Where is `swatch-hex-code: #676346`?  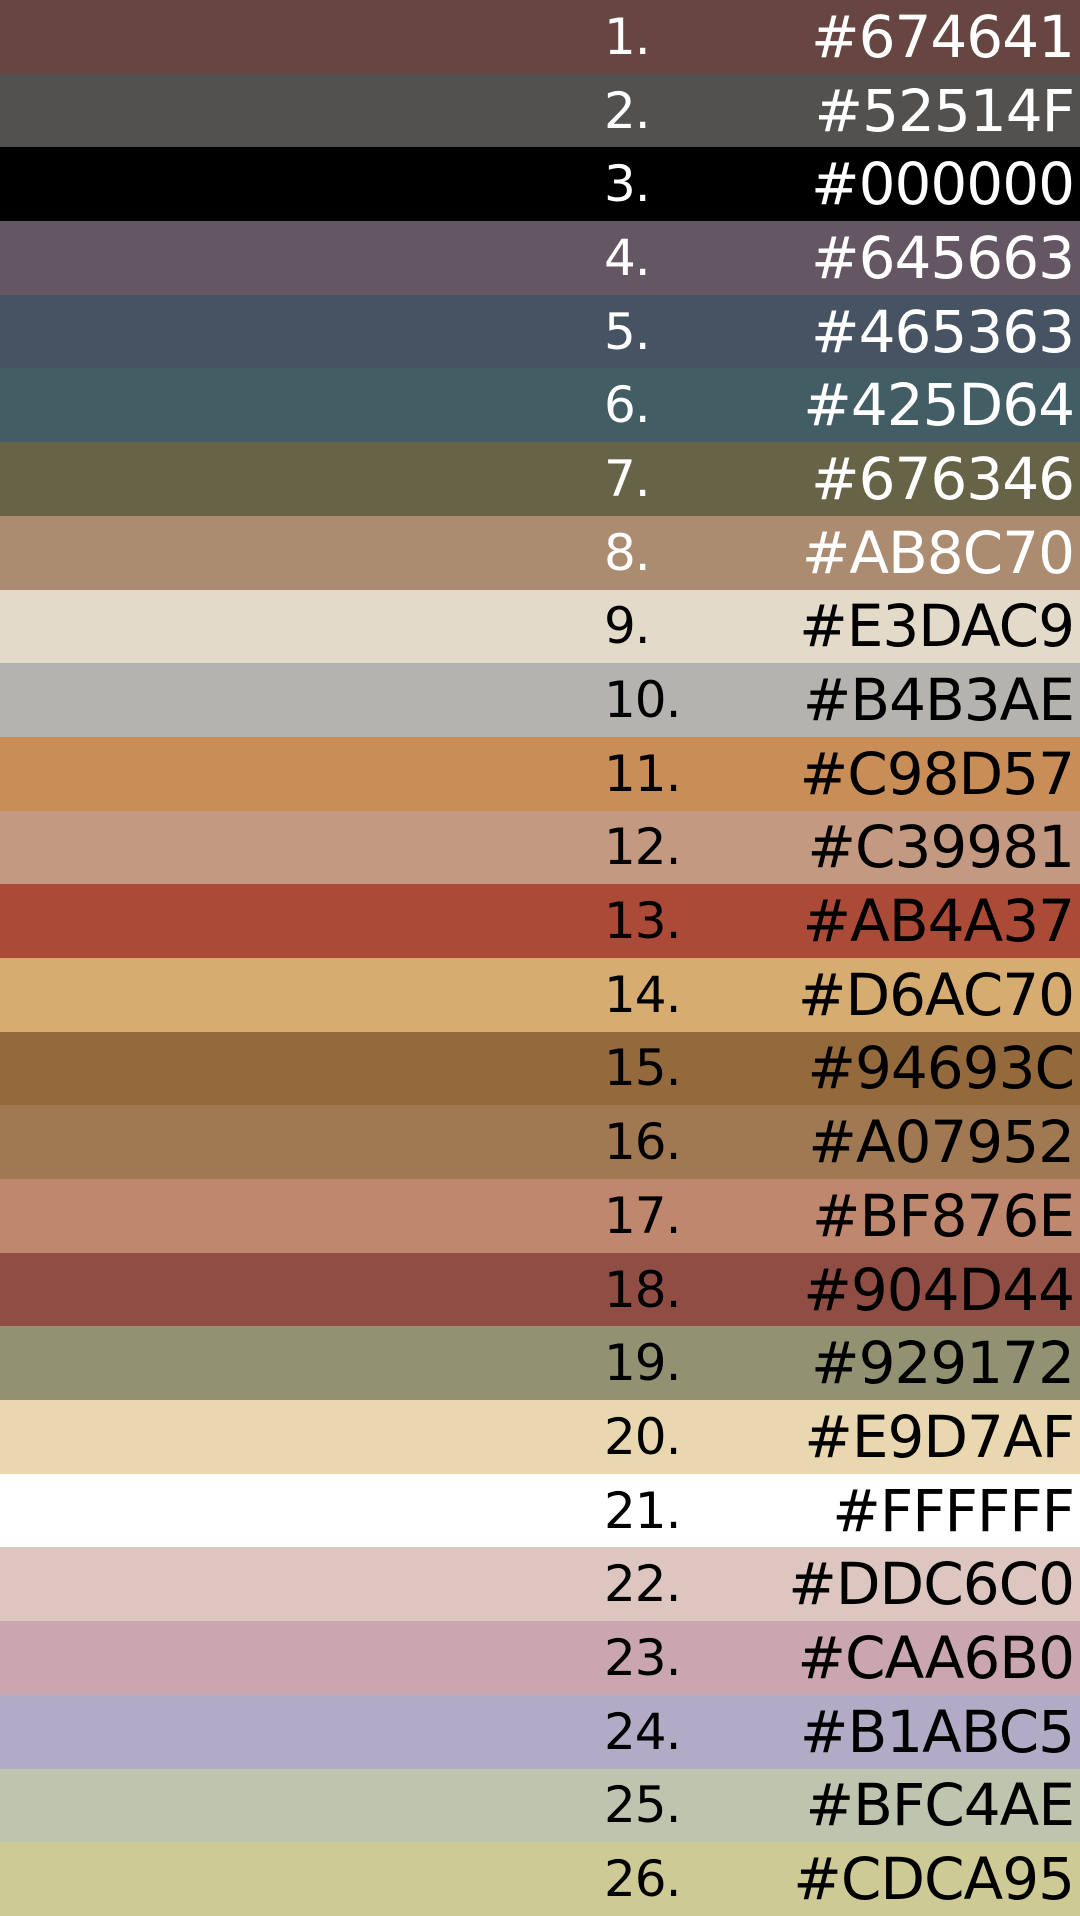
swatch-hex-code: #676346 is located at coordinates (942, 478).